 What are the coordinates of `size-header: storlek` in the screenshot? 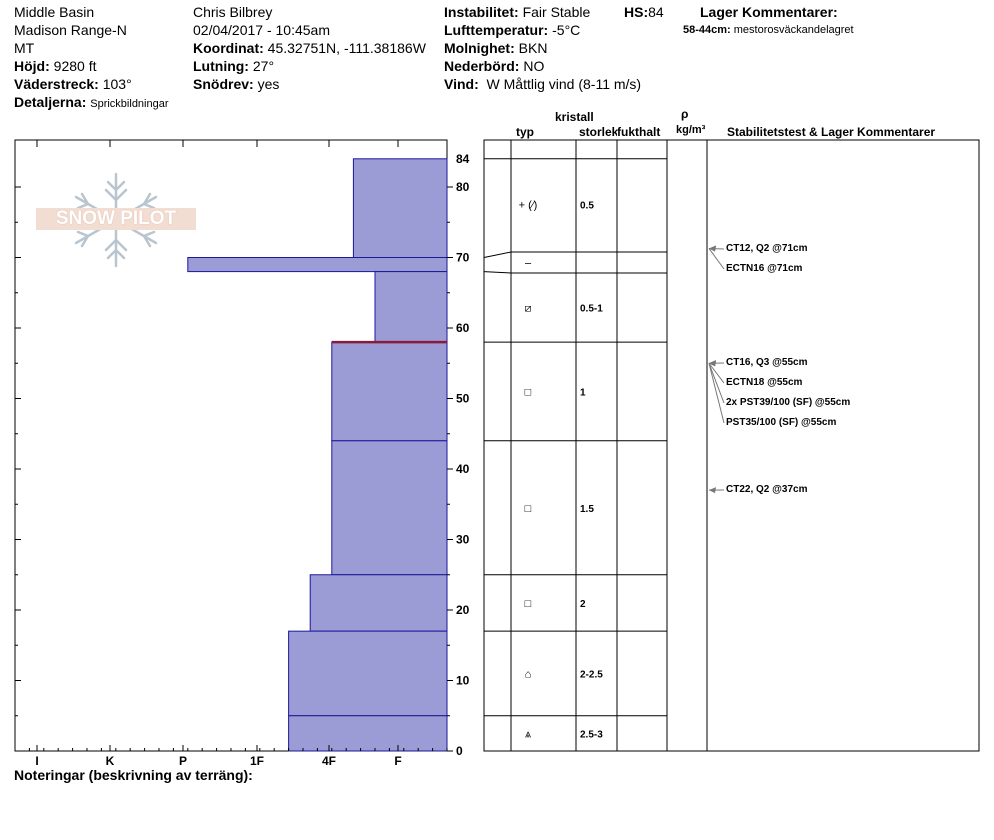 It's located at (598, 132).